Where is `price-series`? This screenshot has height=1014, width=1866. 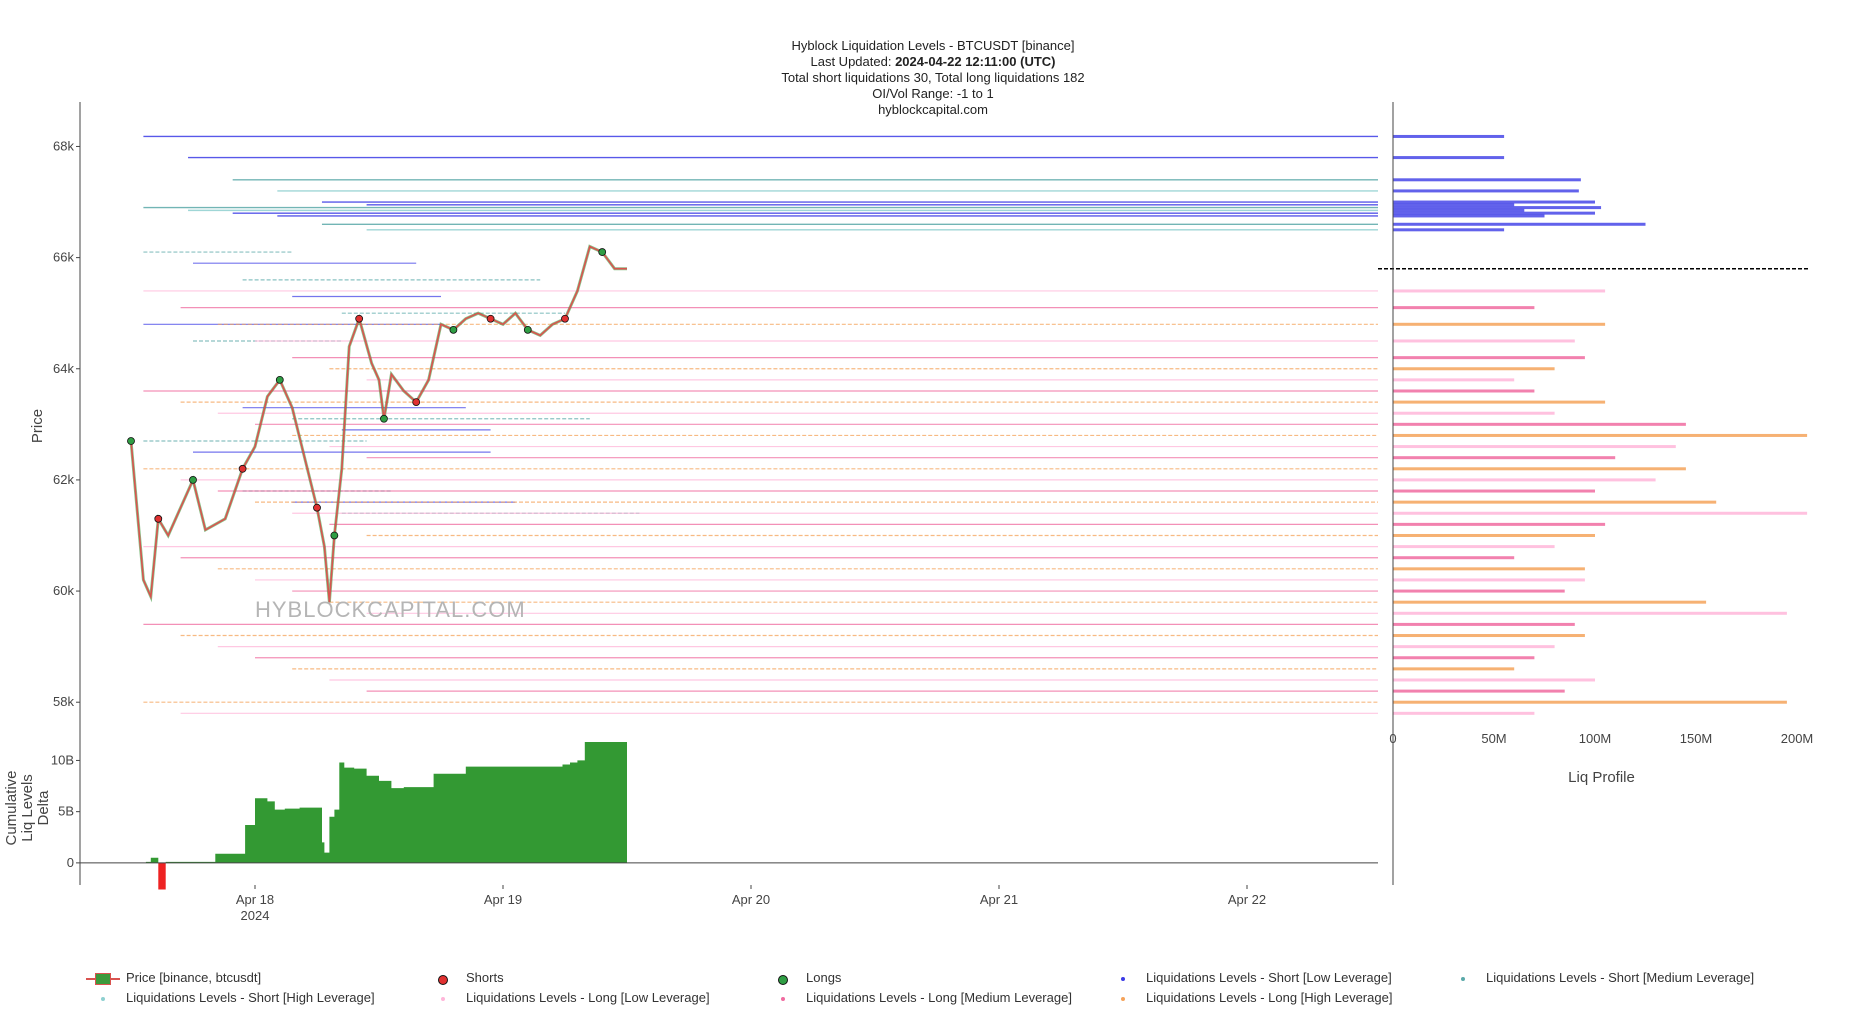 price-series is located at coordinates (378, 423).